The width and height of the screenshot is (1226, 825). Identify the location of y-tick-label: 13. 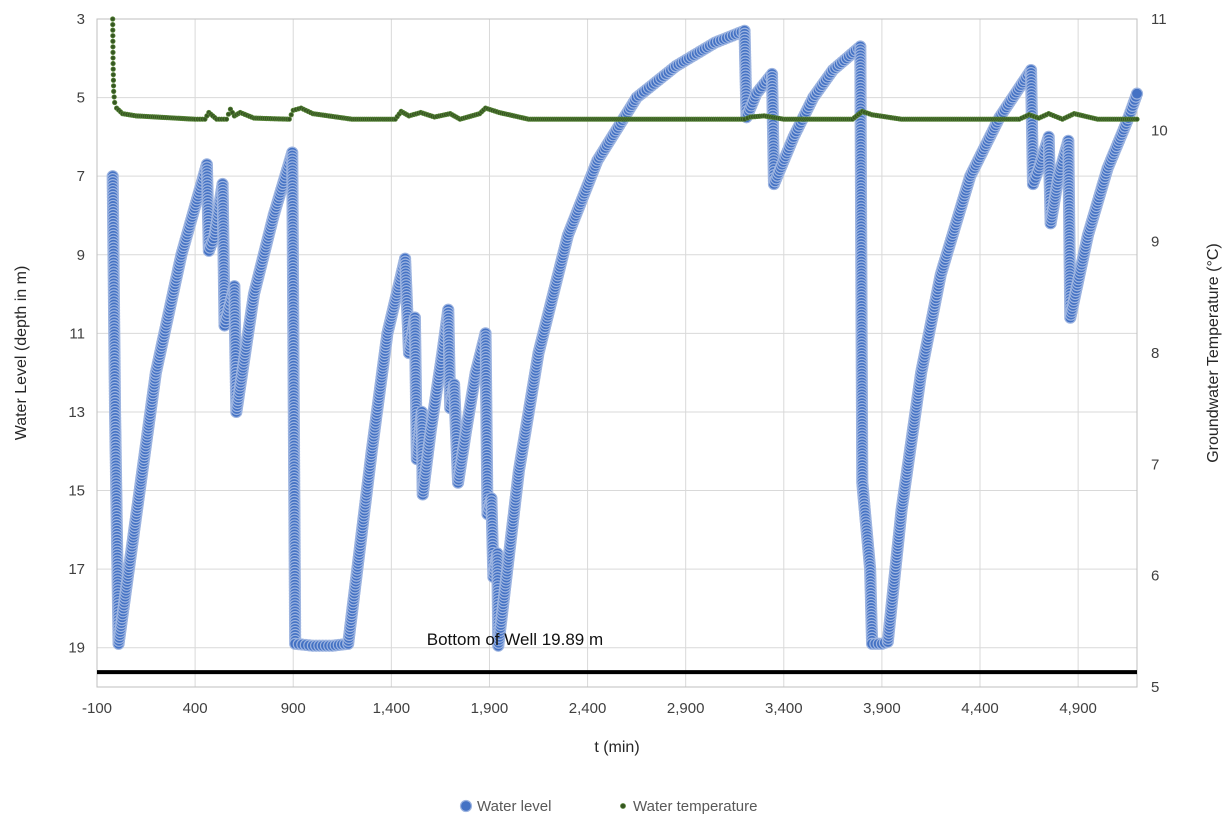
(76, 412).